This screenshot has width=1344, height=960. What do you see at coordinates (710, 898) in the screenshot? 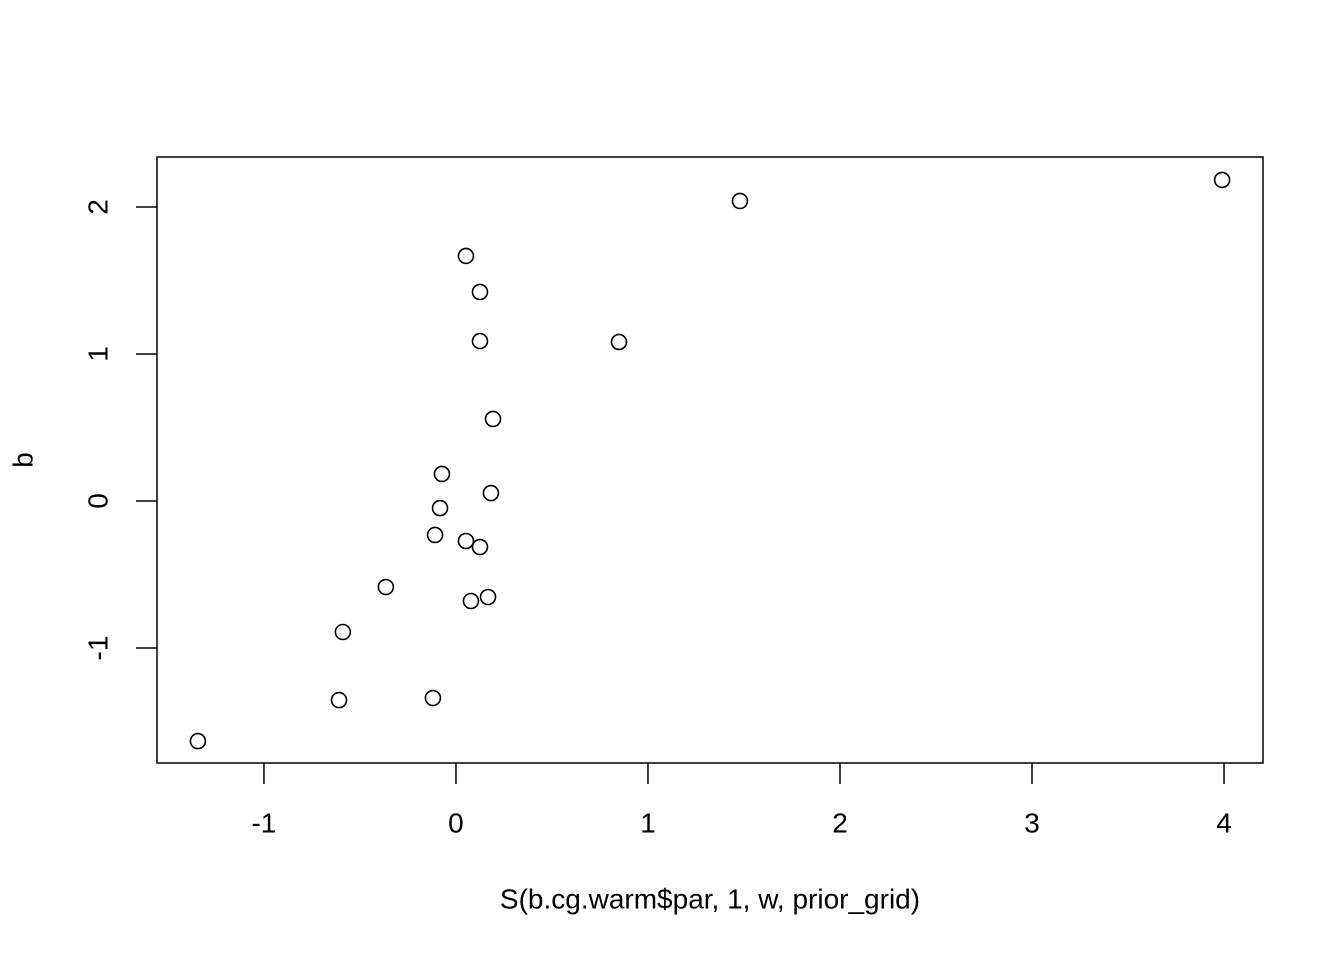
I see `x-axis-title: S(b.cg.warm$par, 1, w, prior_grid)` at bounding box center [710, 898].